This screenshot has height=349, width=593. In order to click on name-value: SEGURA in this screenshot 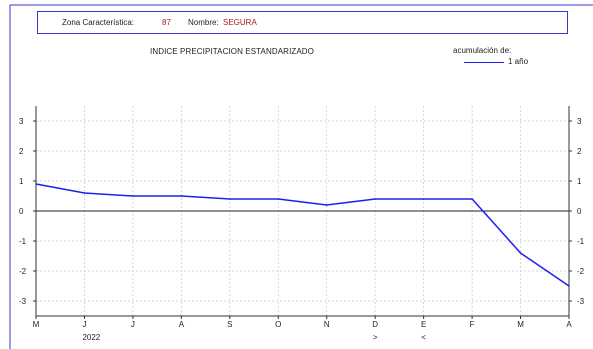, I will do `click(240, 22)`.